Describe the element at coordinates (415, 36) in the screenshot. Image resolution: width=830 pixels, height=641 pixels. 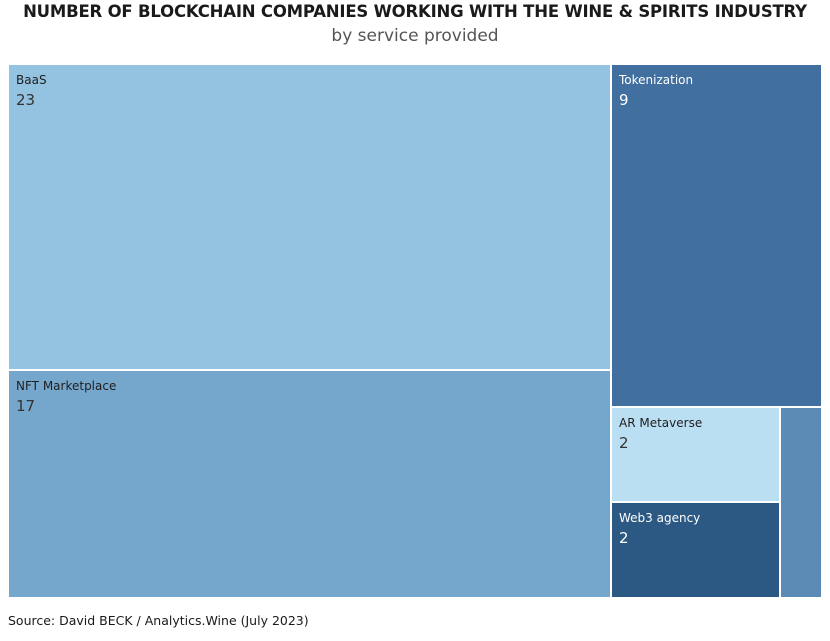
I see `chart-subtitle: by service provided` at that location.